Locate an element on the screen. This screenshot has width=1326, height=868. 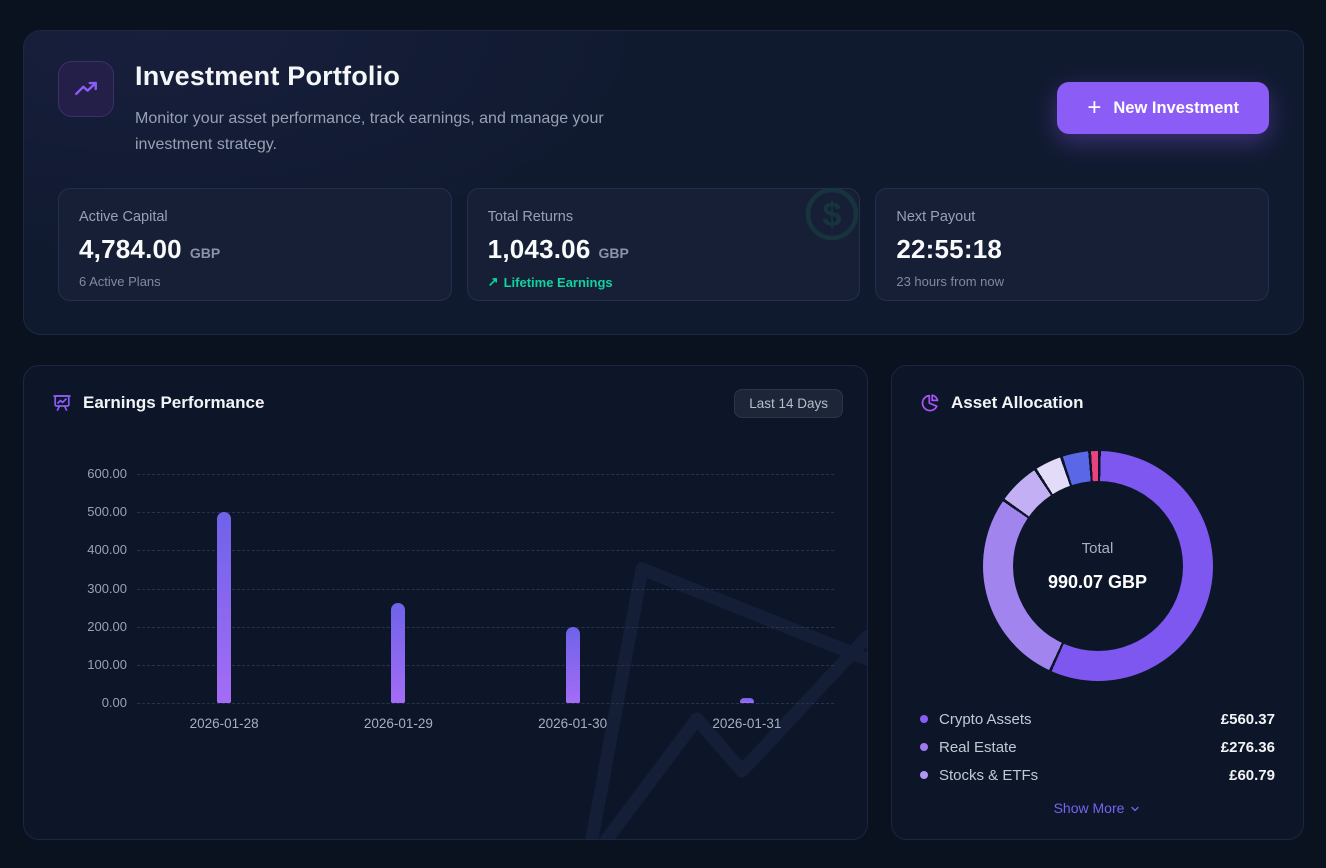
y-axis-tick-label: 100.00 is located at coordinates (107, 664).